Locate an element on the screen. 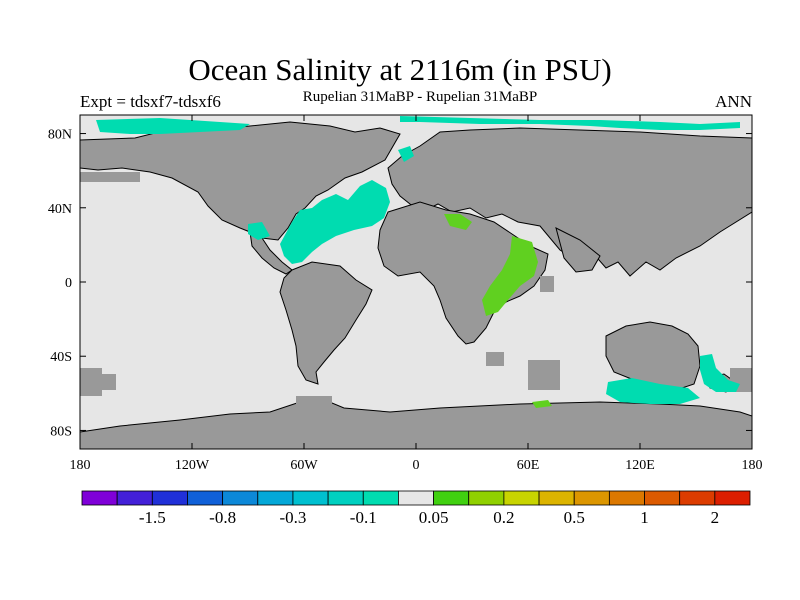 The height and width of the screenshot is (600, 800). africa-arabia is located at coordinates (463, 273).